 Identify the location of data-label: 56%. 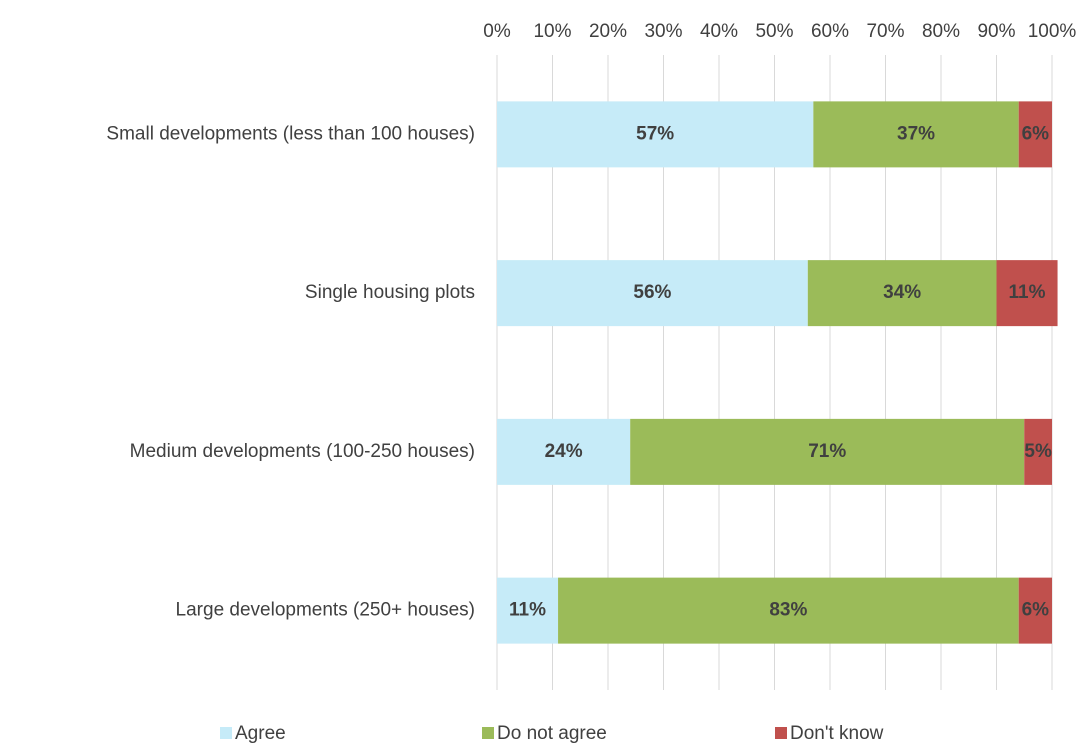
(652, 292).